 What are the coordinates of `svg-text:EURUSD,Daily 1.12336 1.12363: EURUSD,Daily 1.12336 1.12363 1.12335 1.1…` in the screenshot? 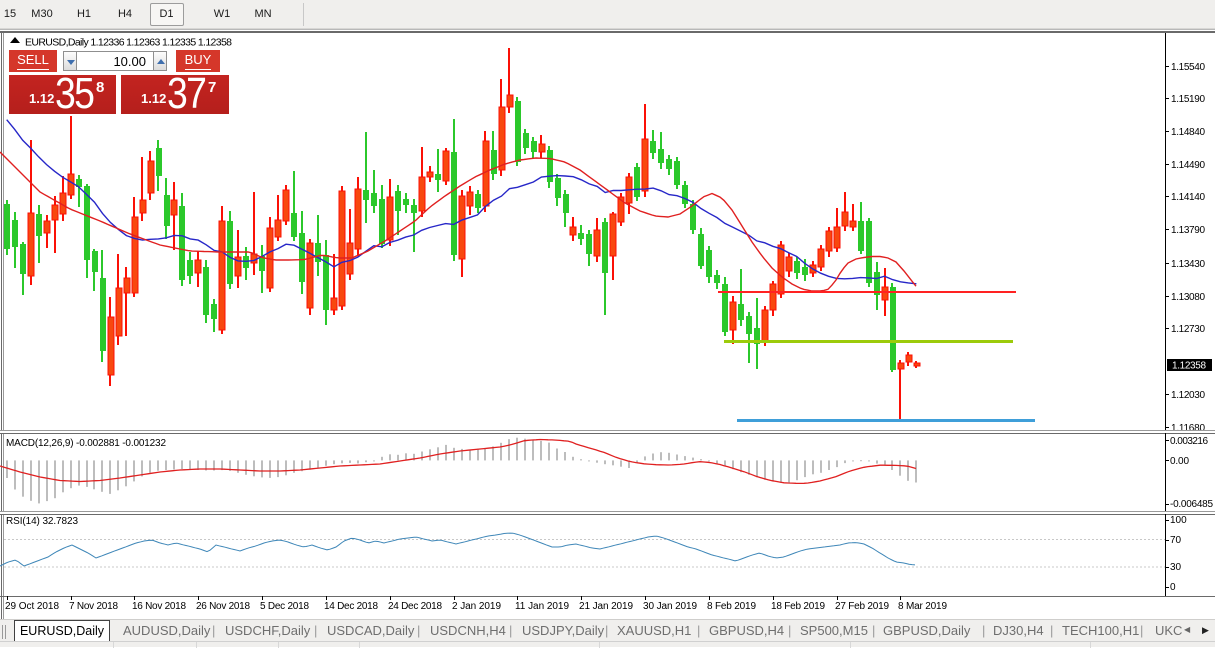 It's located at (128, 43).